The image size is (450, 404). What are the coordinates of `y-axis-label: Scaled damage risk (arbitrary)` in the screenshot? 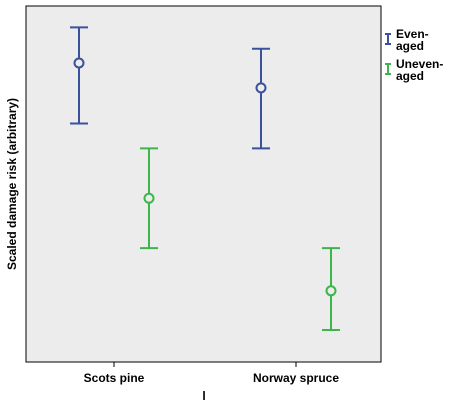 It's located at (12, 184).